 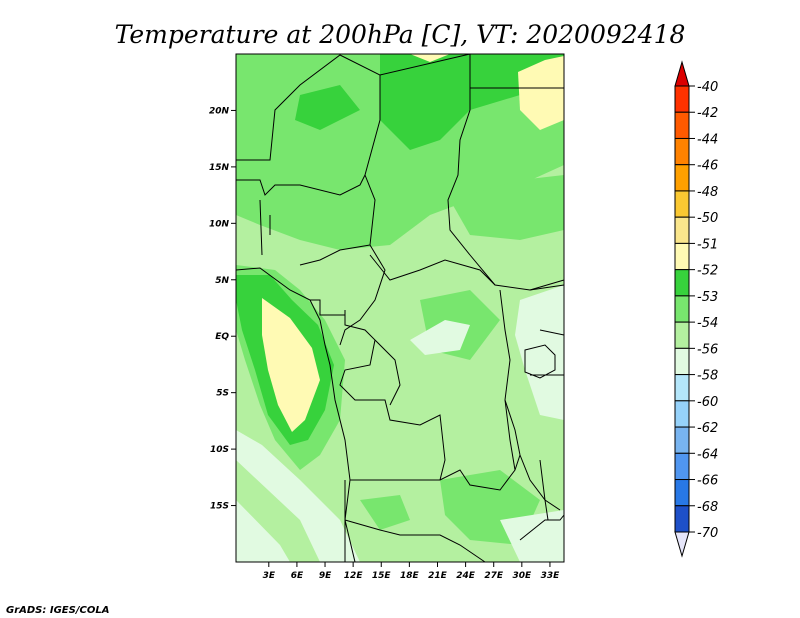 What do you see at coordinates (325, 576) in the screenshot?
I see `lon-tick-label: 9E` at bounding box center [325, 576].